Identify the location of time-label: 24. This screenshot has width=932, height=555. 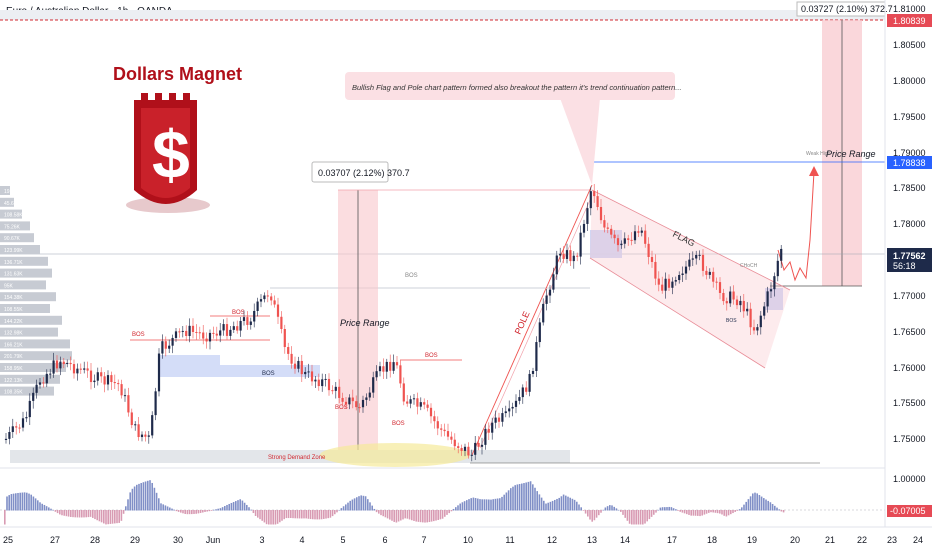
(918, 540).